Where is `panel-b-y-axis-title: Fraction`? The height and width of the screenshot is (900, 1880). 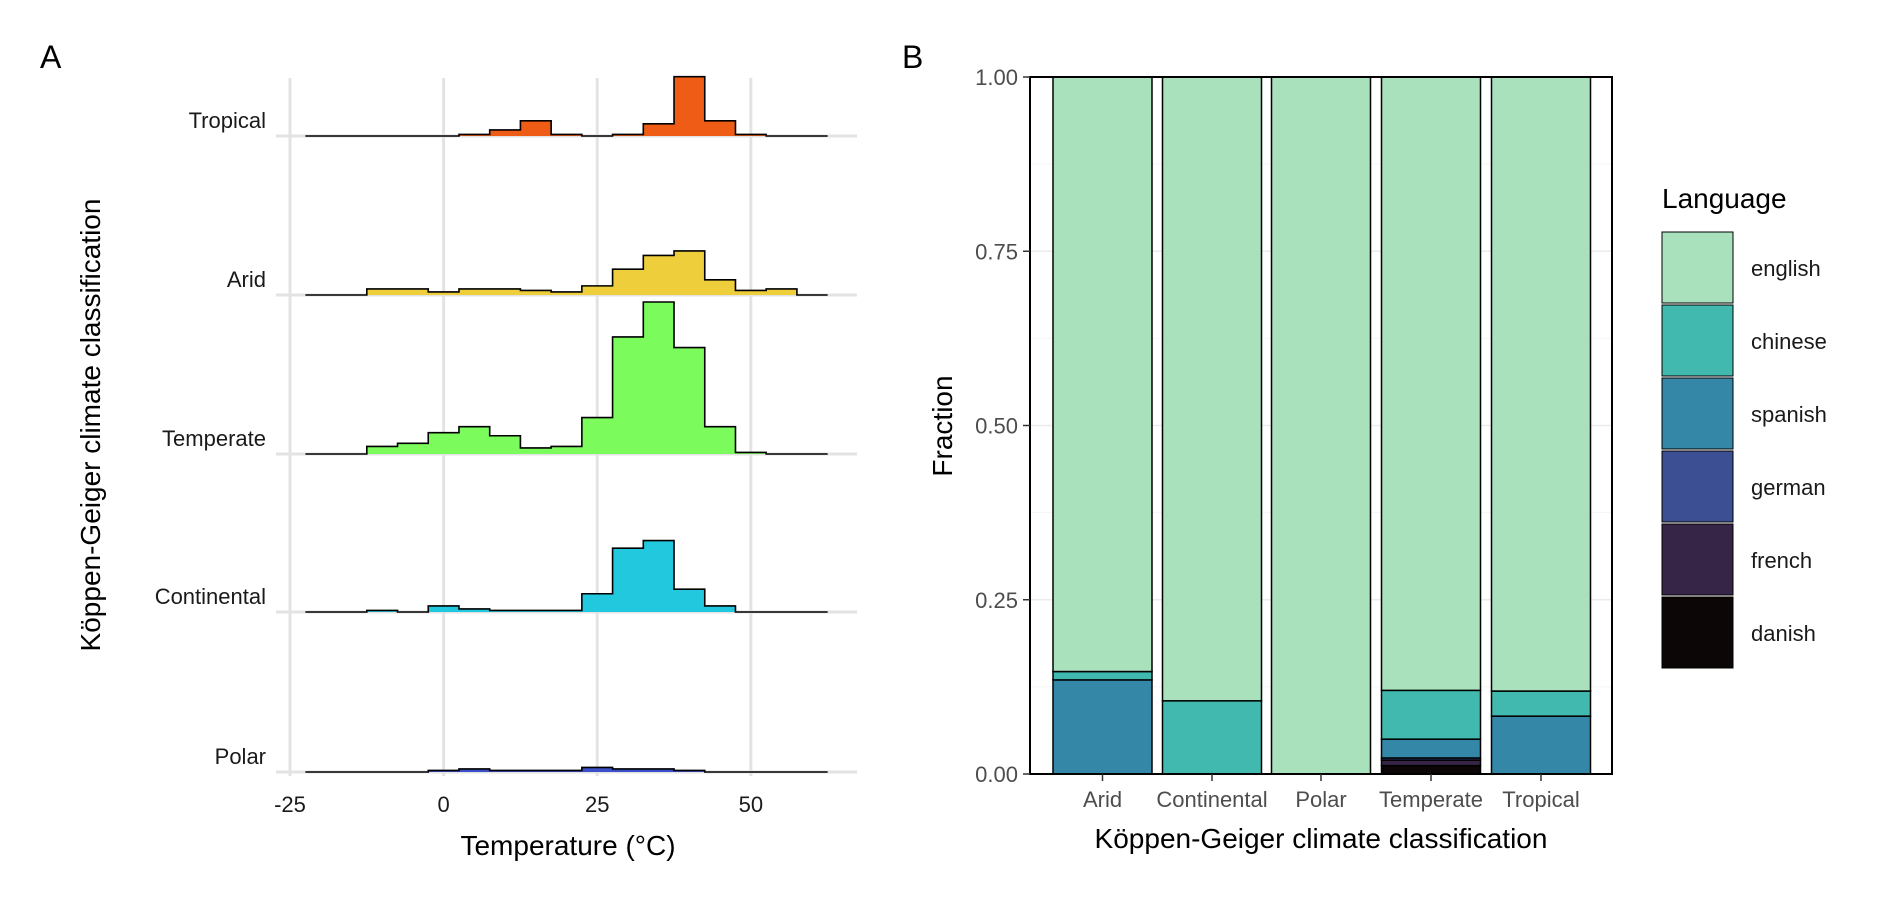 panel-b-y-axis-title: Fraction is located at coordinates (942, 425).